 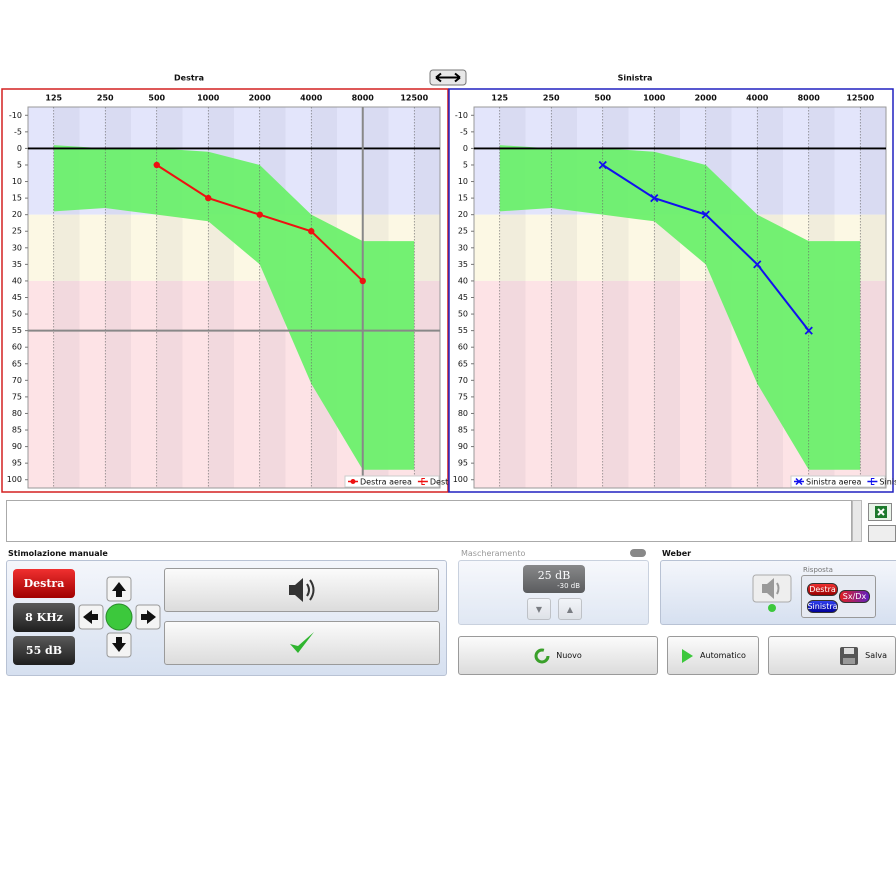 What do you see at coordinates (554, 575) in the screenshot?
I see `masking-level-text: 25 dB` at bounding box center [554, 575].